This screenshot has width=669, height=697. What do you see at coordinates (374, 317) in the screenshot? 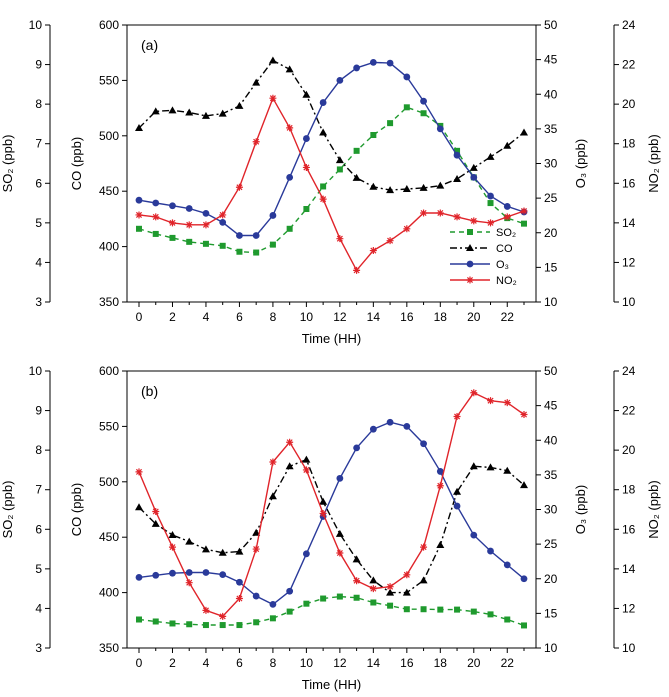
I see `x-tick-label: 14` at bounding box center [374, 317].